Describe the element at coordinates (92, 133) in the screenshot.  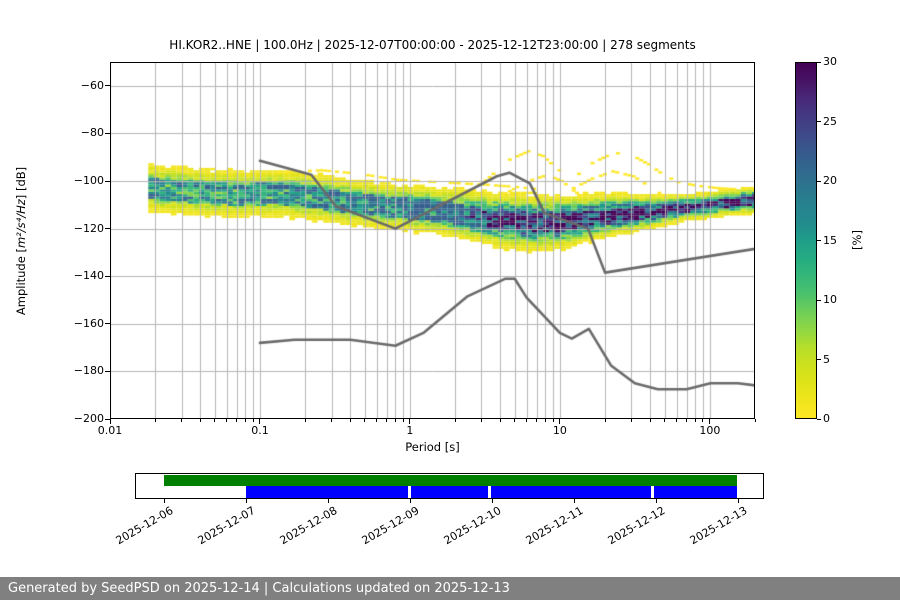
I see `y-tick-label: −80` at that location.